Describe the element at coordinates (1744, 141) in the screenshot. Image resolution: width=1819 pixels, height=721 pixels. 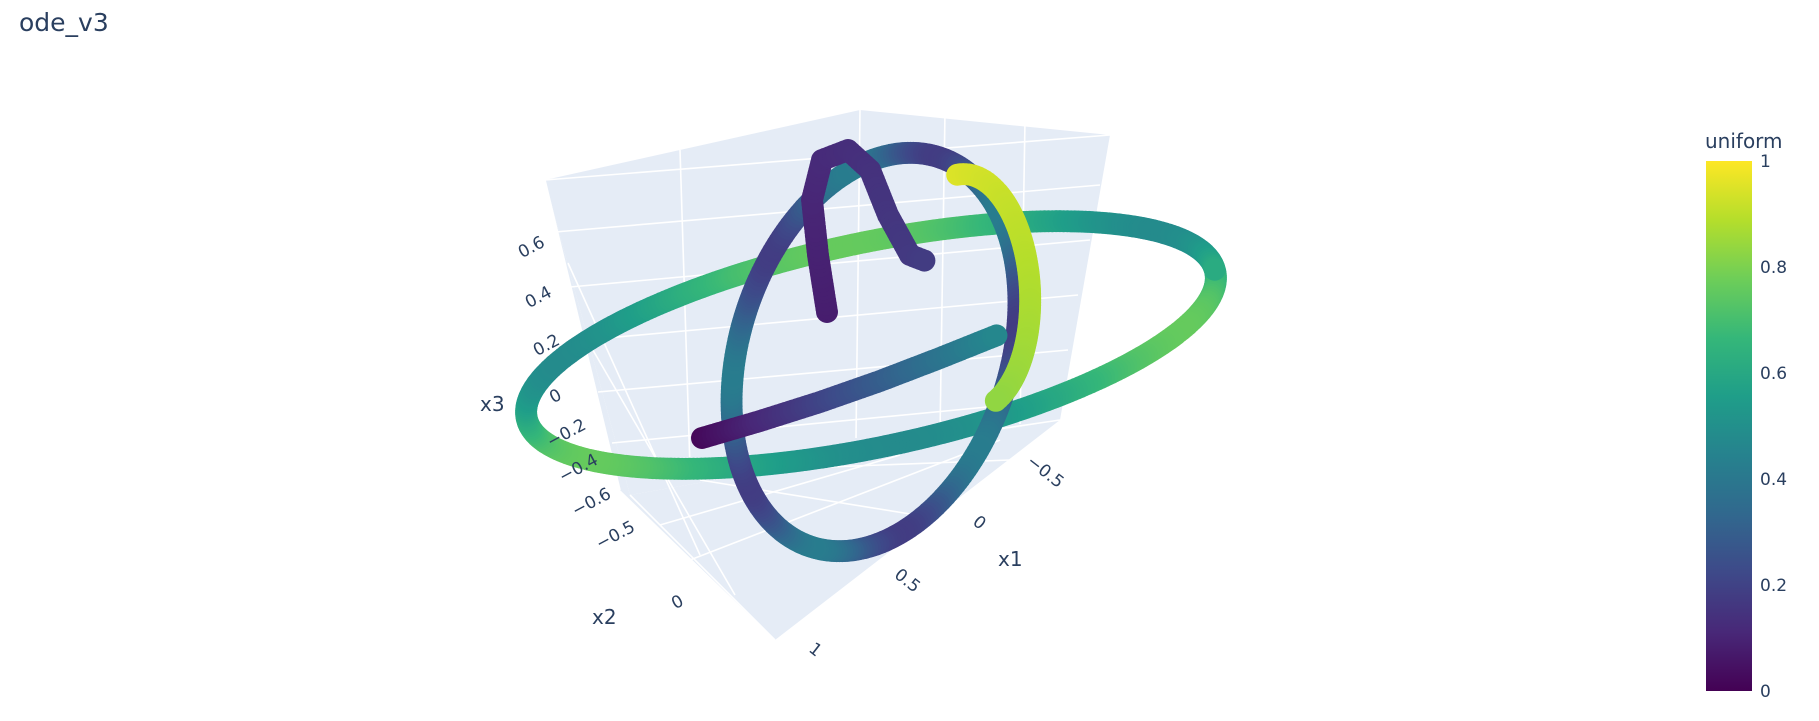
I see `colorbar-title: uniform` at that location.